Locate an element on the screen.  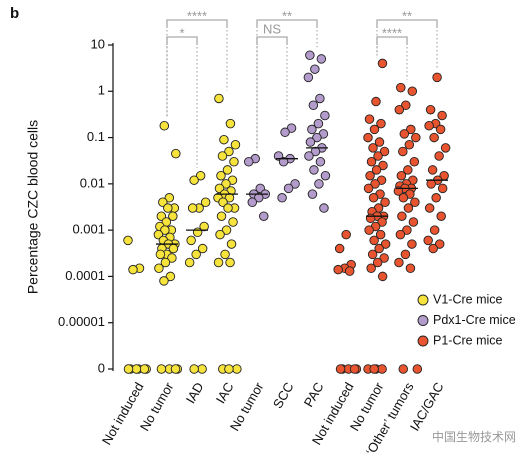
y-tick-label: 0 is located at coordinates (101, 367).